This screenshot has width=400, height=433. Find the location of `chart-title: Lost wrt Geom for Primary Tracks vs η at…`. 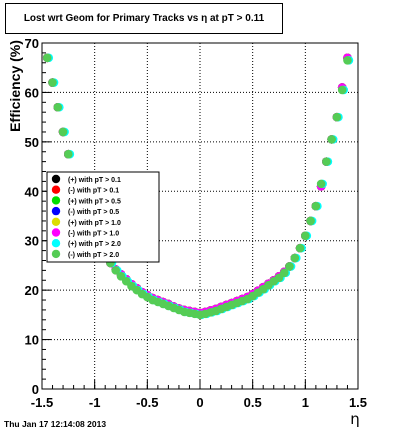

chart-title: Lost wrt Geom for Primary Tracks vs η at… is located at coordinates (144, 18).